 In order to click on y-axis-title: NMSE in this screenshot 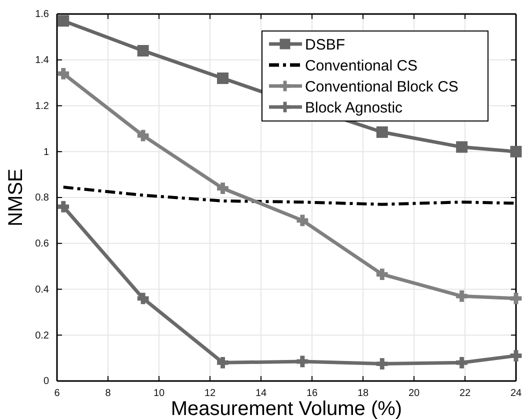, I will do `click(16, 197)`.